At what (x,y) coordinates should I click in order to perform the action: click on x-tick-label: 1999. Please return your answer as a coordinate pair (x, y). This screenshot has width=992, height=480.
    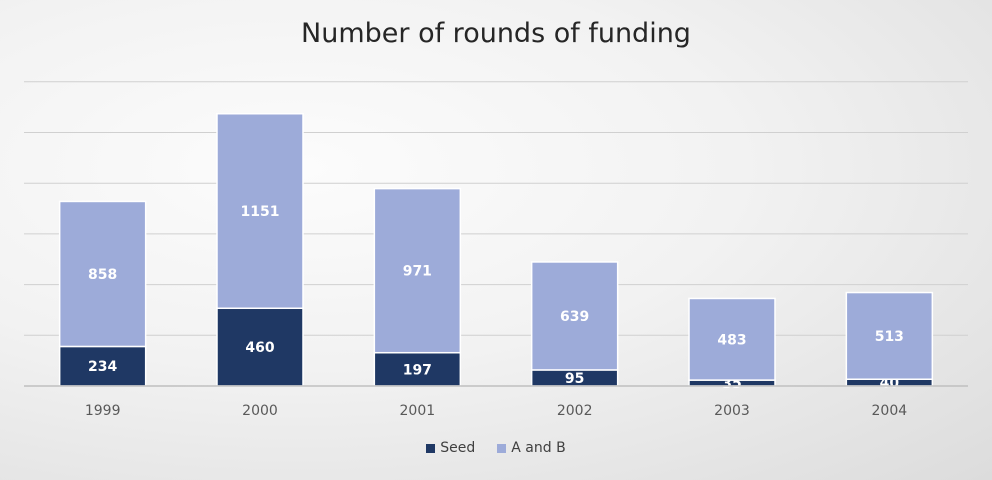
    Looking at the image, I should click on (103, 411).